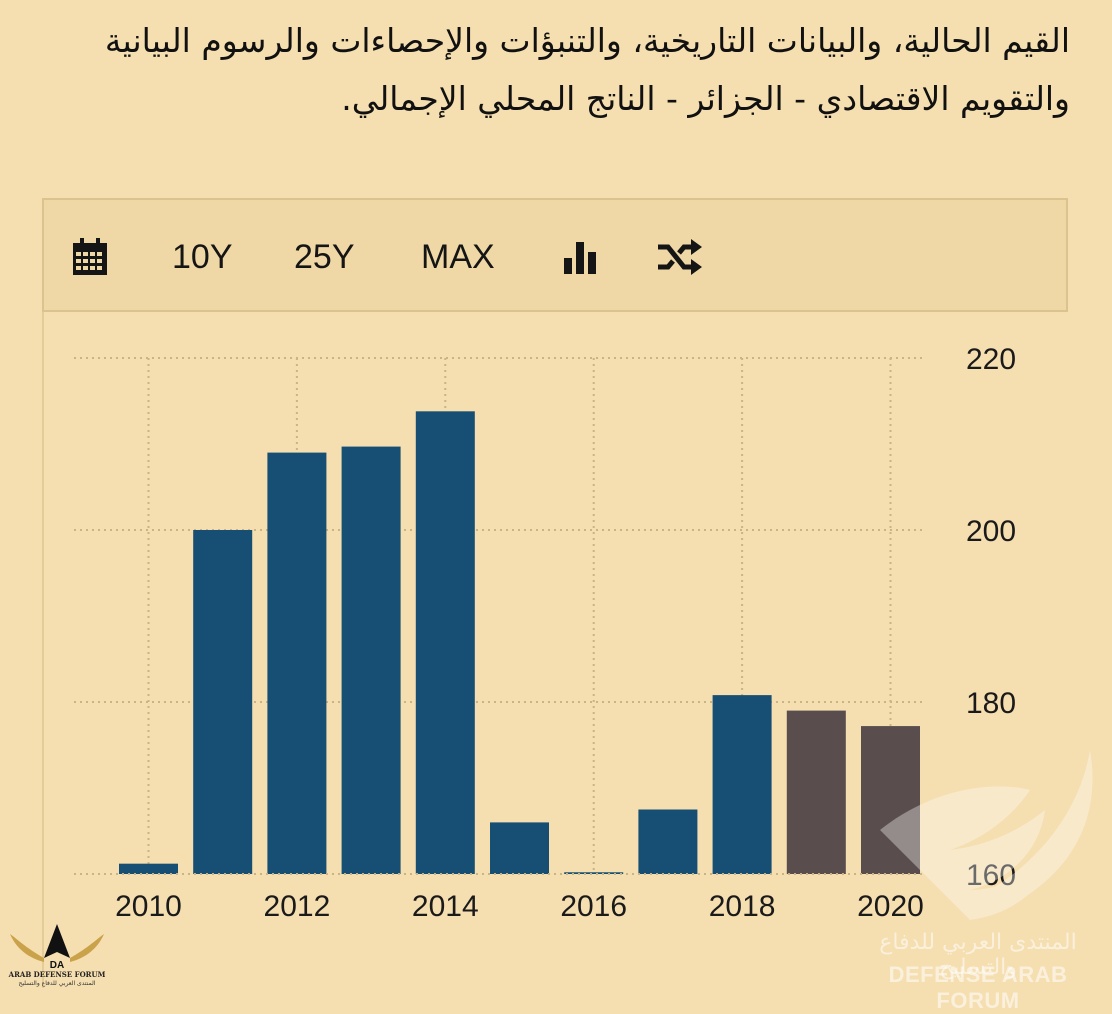 The height and width of the screenshot is (1014, 1112). What do you see at coordinates (297, 663) in the screenshot?
I see `bar-2012` at bounding box center [297, 663].